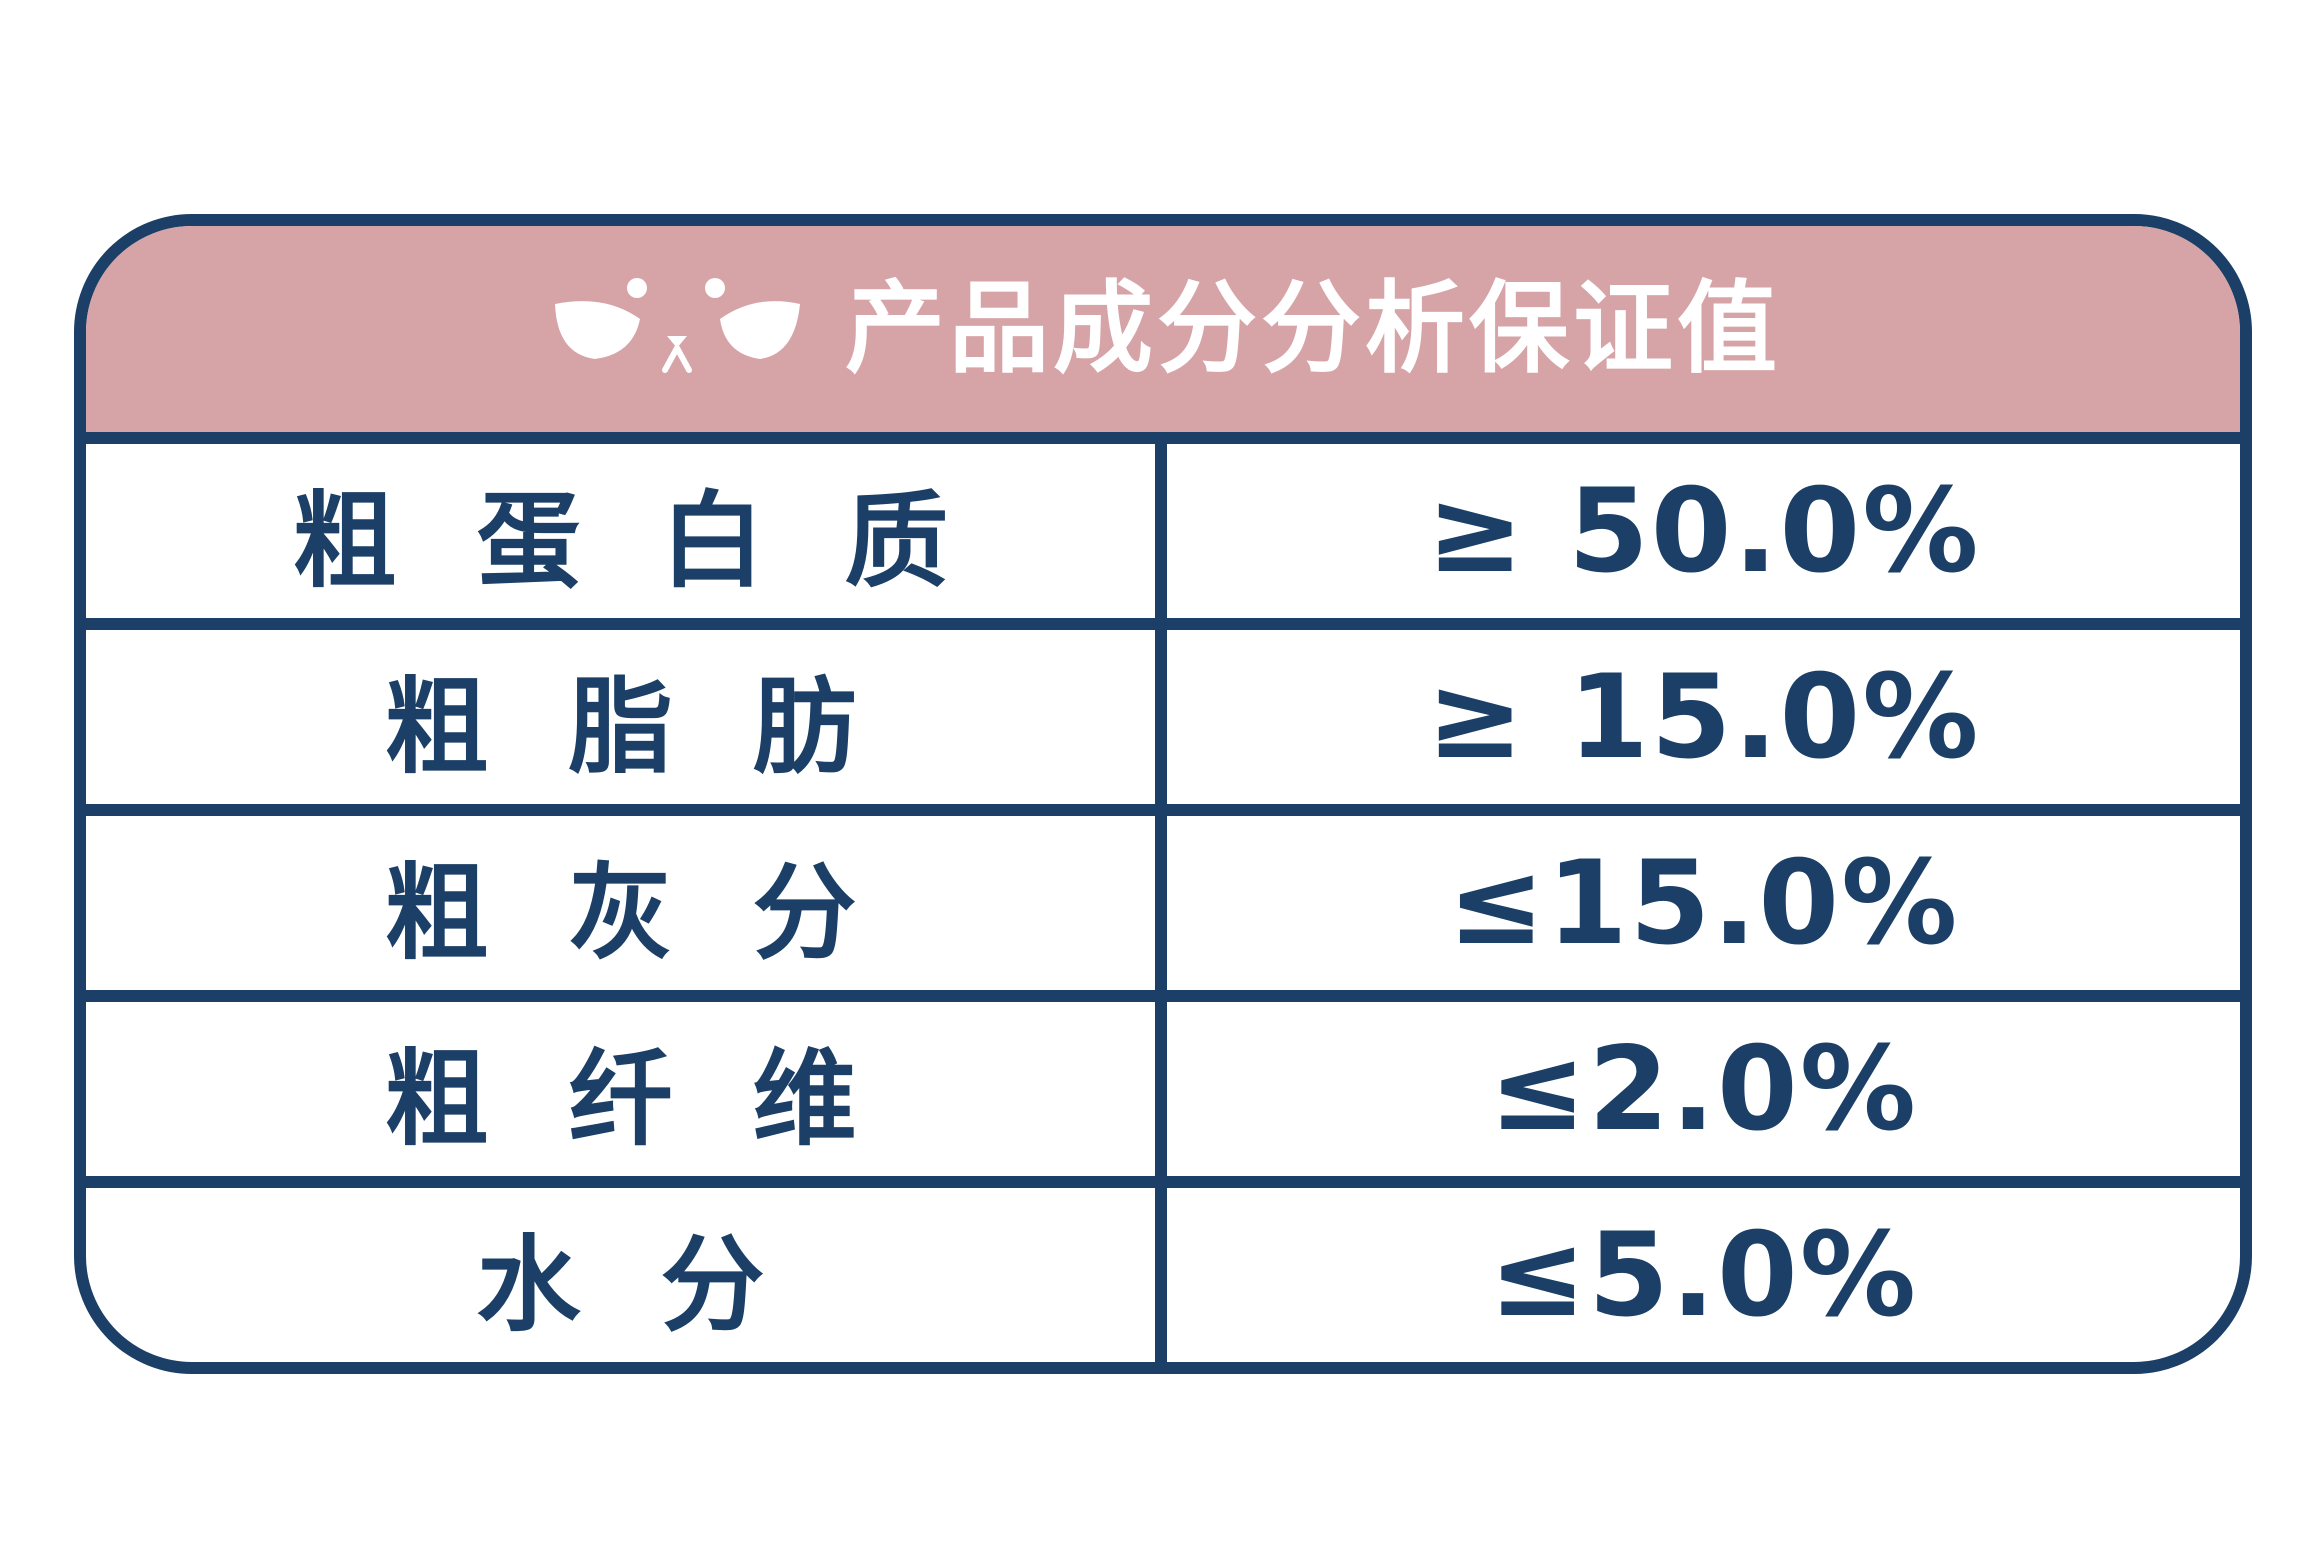 Image resolution: width=2297 pixels, height=1544 pixels. What do you see at coordinates (1313, 328) in the screenshot?
I see `table-title: 产品成分分析保证值` at bounding box center [1313, 328].